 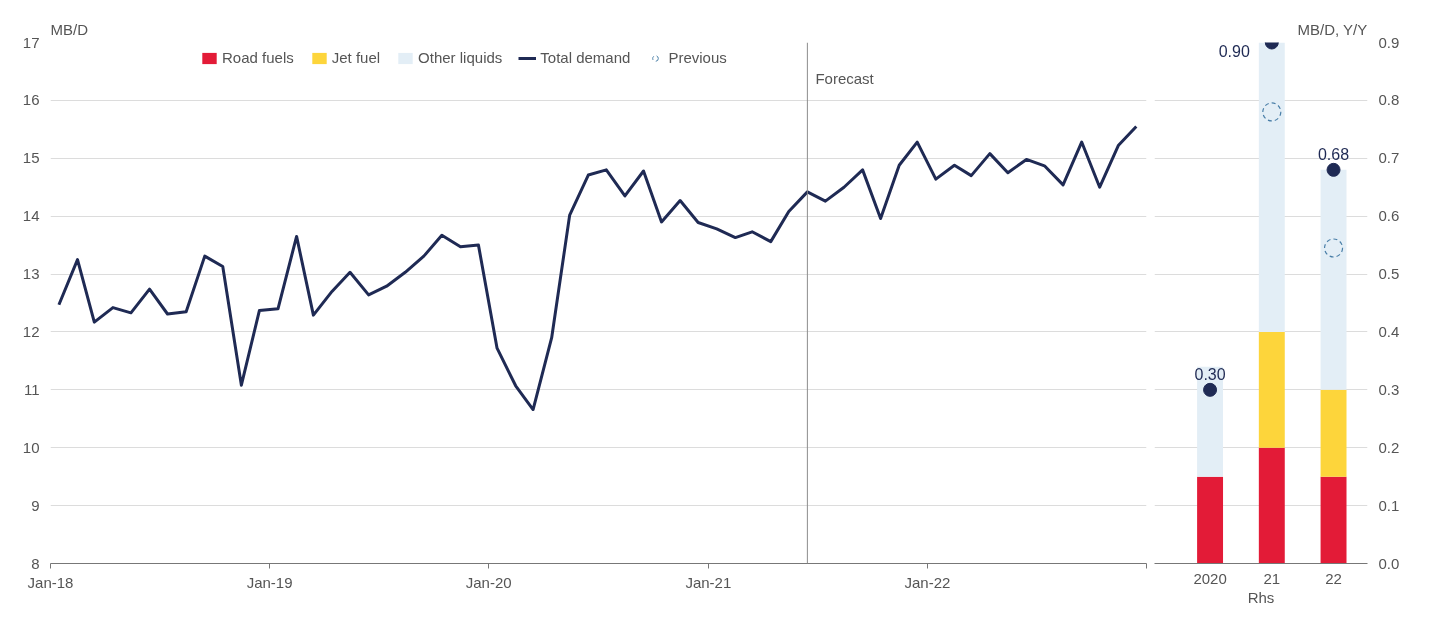 I want to click on legend-label: Other liquids, so click(x=460, y=57).